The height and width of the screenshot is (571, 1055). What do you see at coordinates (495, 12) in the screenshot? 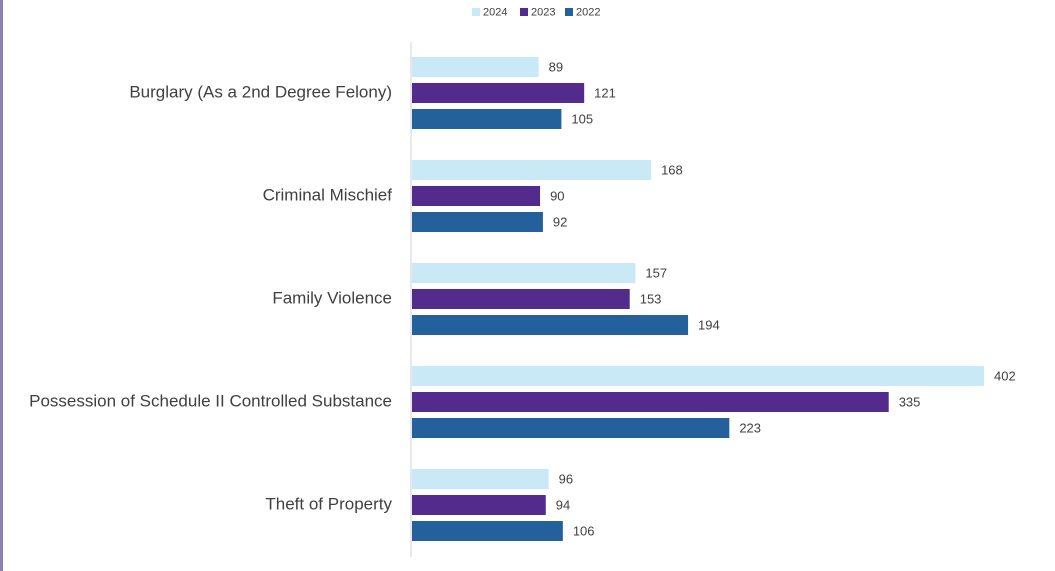
I see `legend-label: 2024` at bounding box center [495, 12].